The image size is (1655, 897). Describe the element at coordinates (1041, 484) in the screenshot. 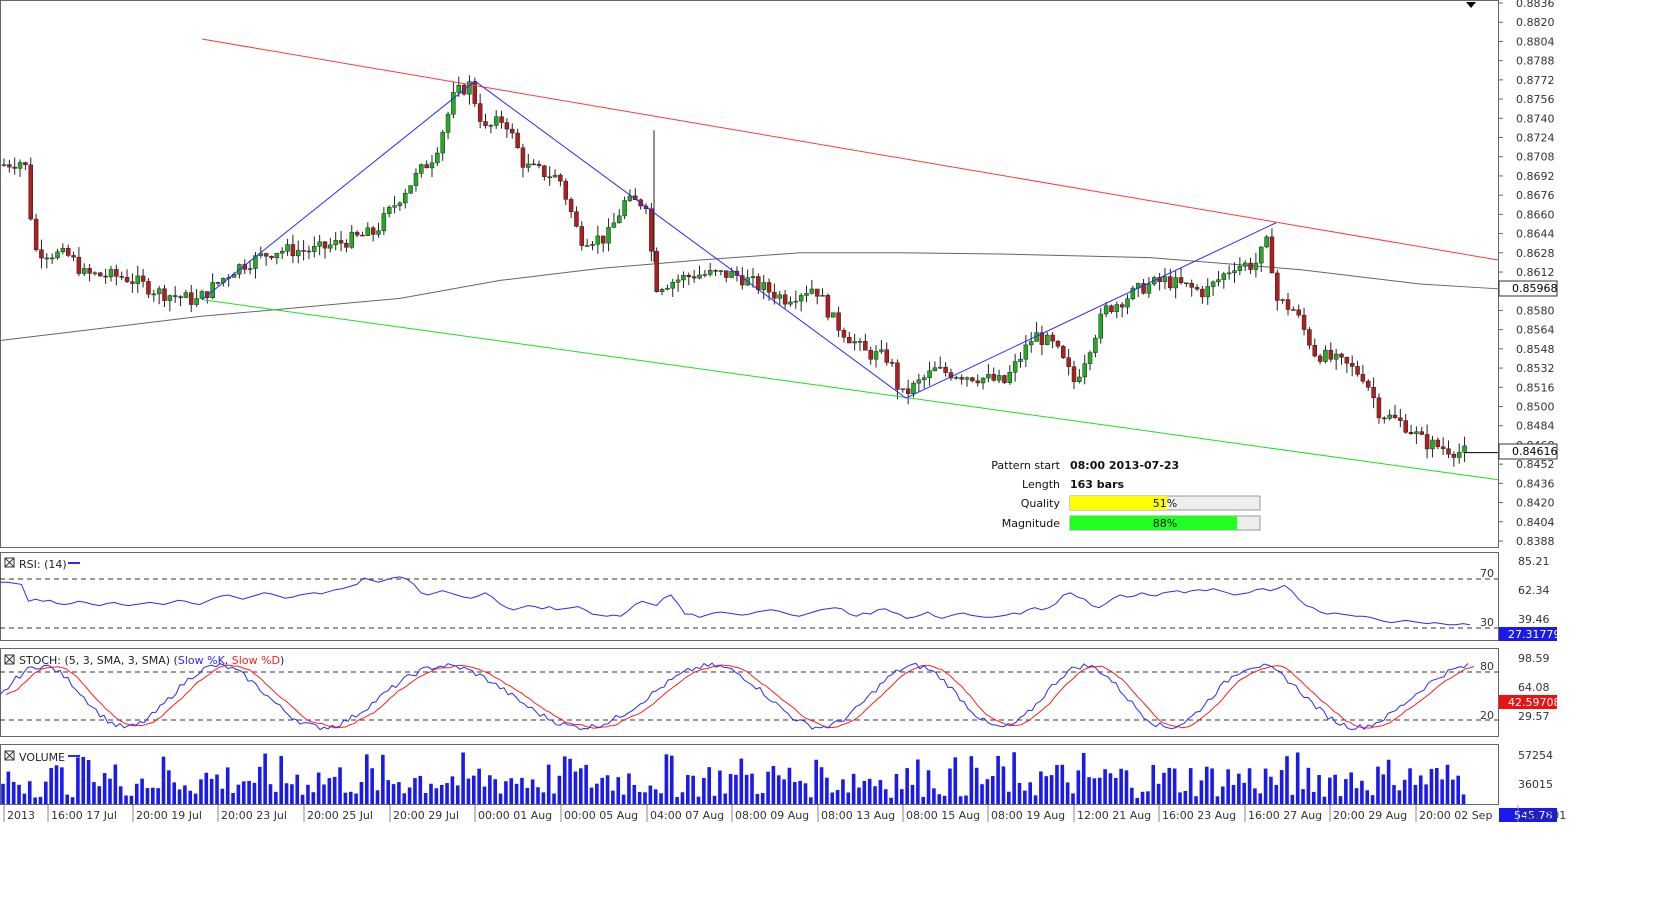

I see `length-label: Length` at that location.